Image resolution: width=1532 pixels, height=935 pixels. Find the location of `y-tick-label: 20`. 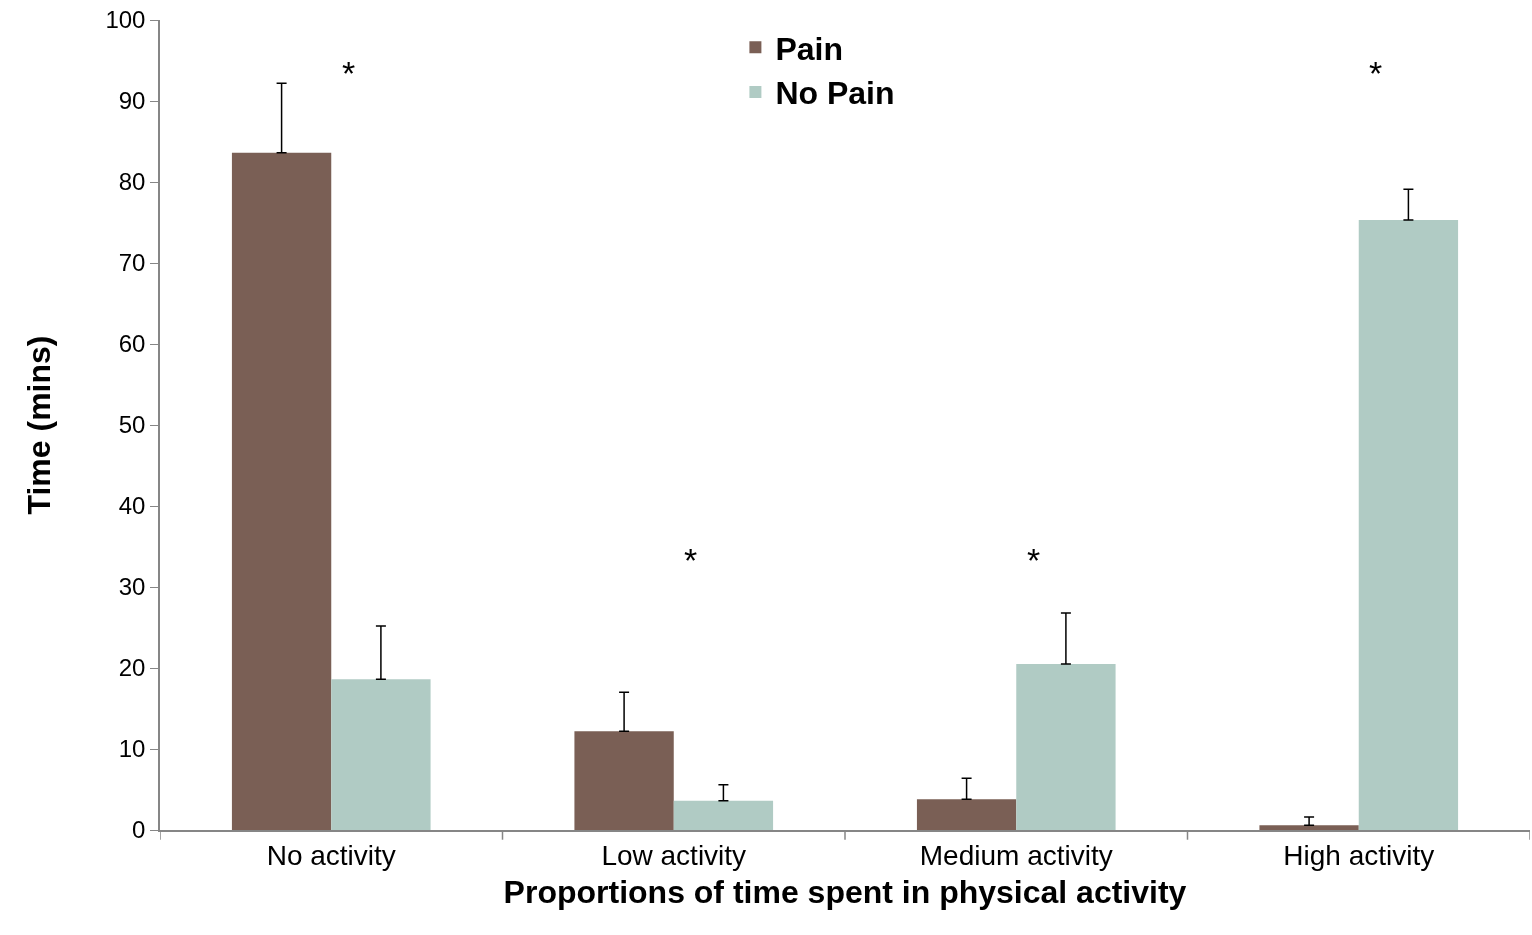

y-tick-label: 20 is located at coordinates (132, 668).